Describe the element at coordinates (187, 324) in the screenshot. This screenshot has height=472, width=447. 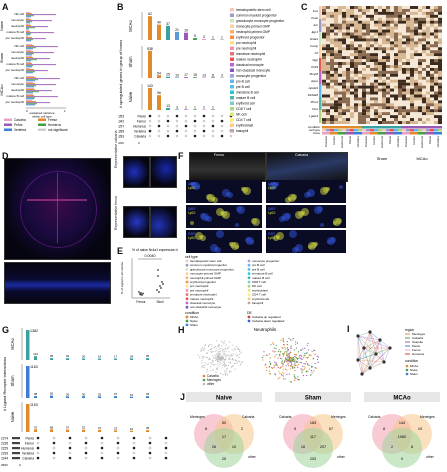
I see `f-cond-dot` at that location.